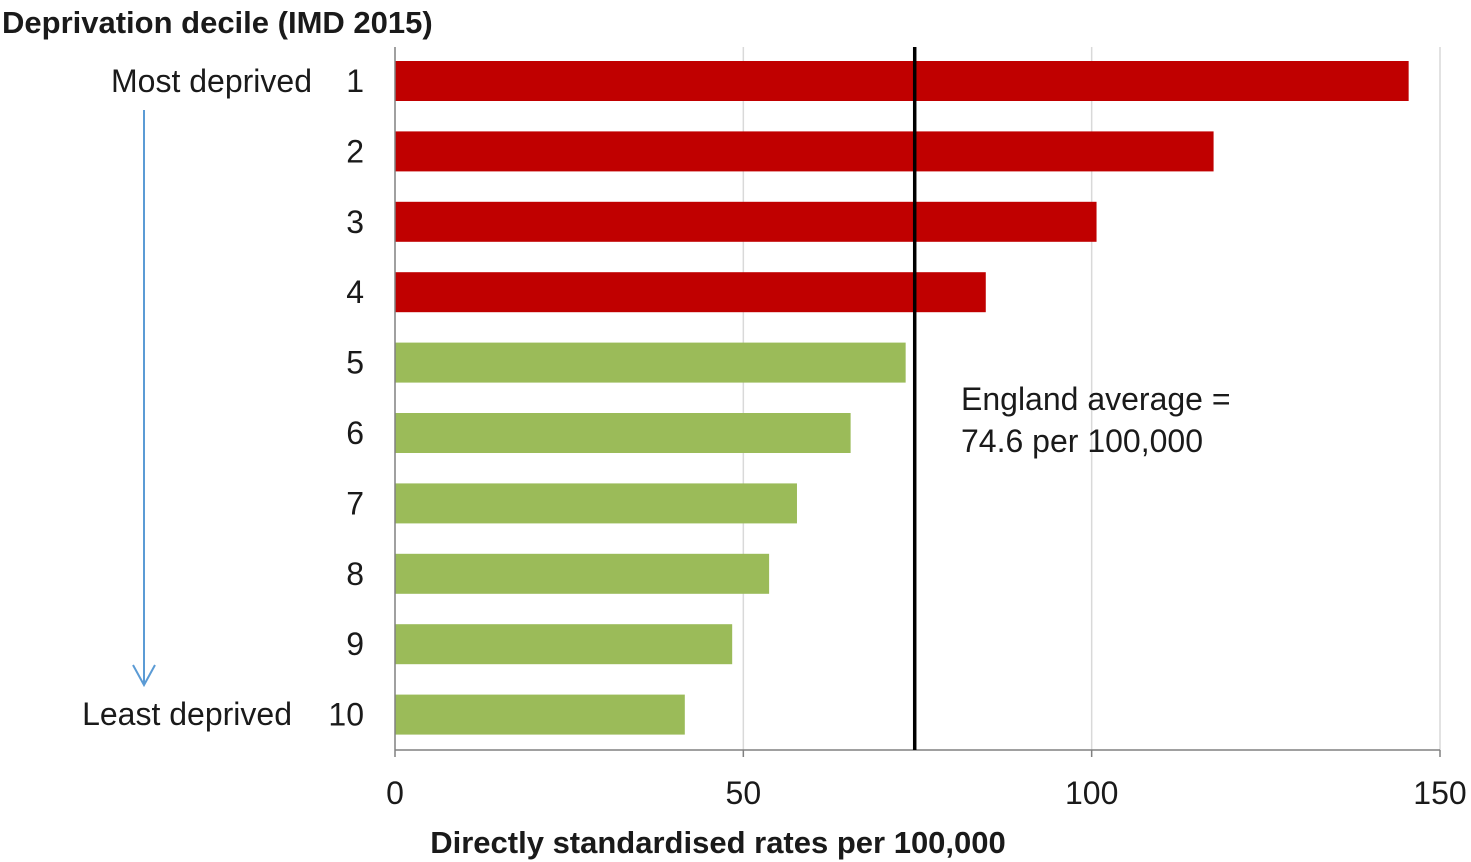  I want to click on x-tick-label-0: 0, so click(395, 793).